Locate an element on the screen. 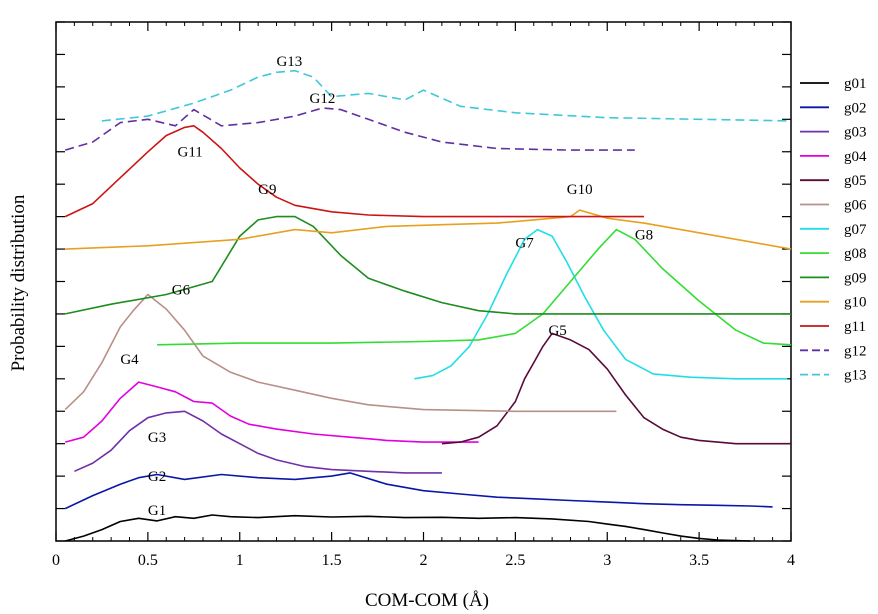  x-tick-label: 3.5 is located at coordinates (699, 560).